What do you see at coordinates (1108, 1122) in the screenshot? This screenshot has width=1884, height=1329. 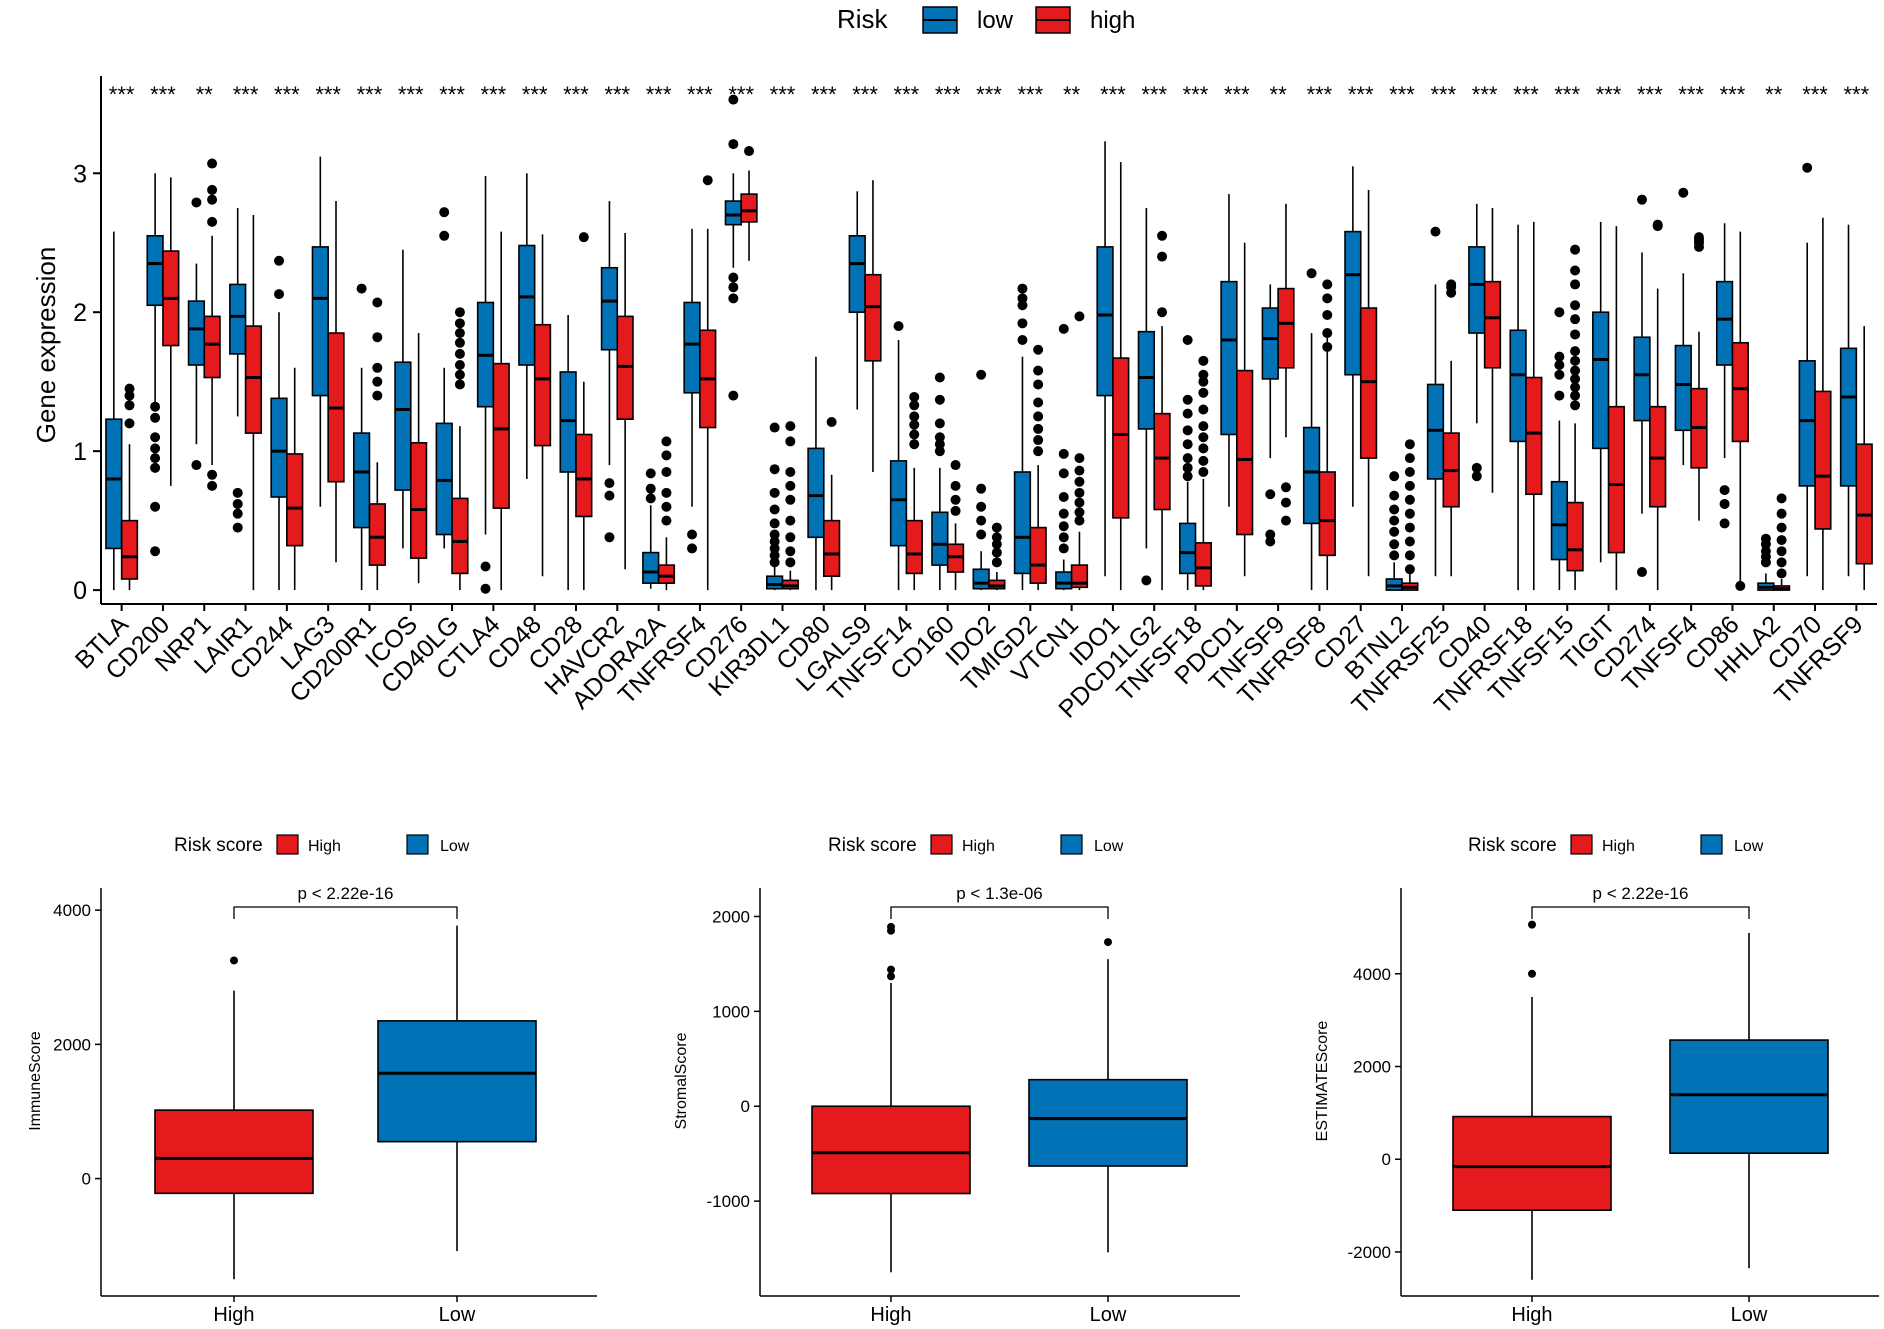 I see `stromal-low-box` at bounding box center [1108, 1122].